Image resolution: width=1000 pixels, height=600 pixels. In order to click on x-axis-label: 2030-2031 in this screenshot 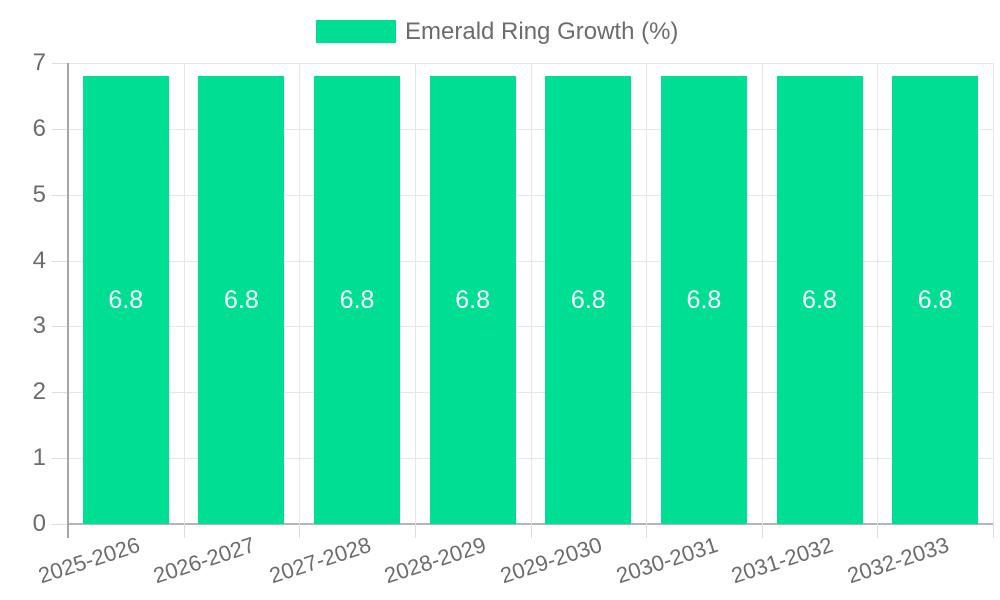, I will do `click(666, 560)`.